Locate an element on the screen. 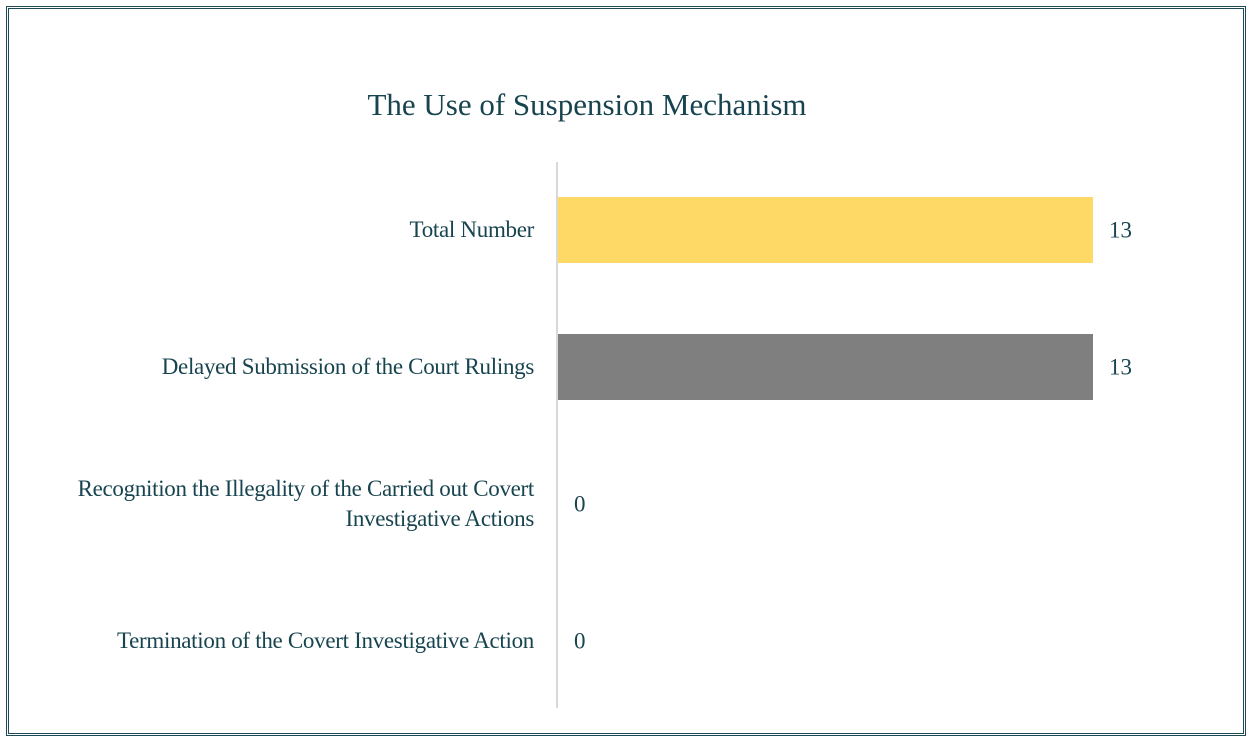 The width and height of the screenshot is (1252, 736). category-label: Delayed Submission of the Court Rulings is located at coordinates (348, 366).